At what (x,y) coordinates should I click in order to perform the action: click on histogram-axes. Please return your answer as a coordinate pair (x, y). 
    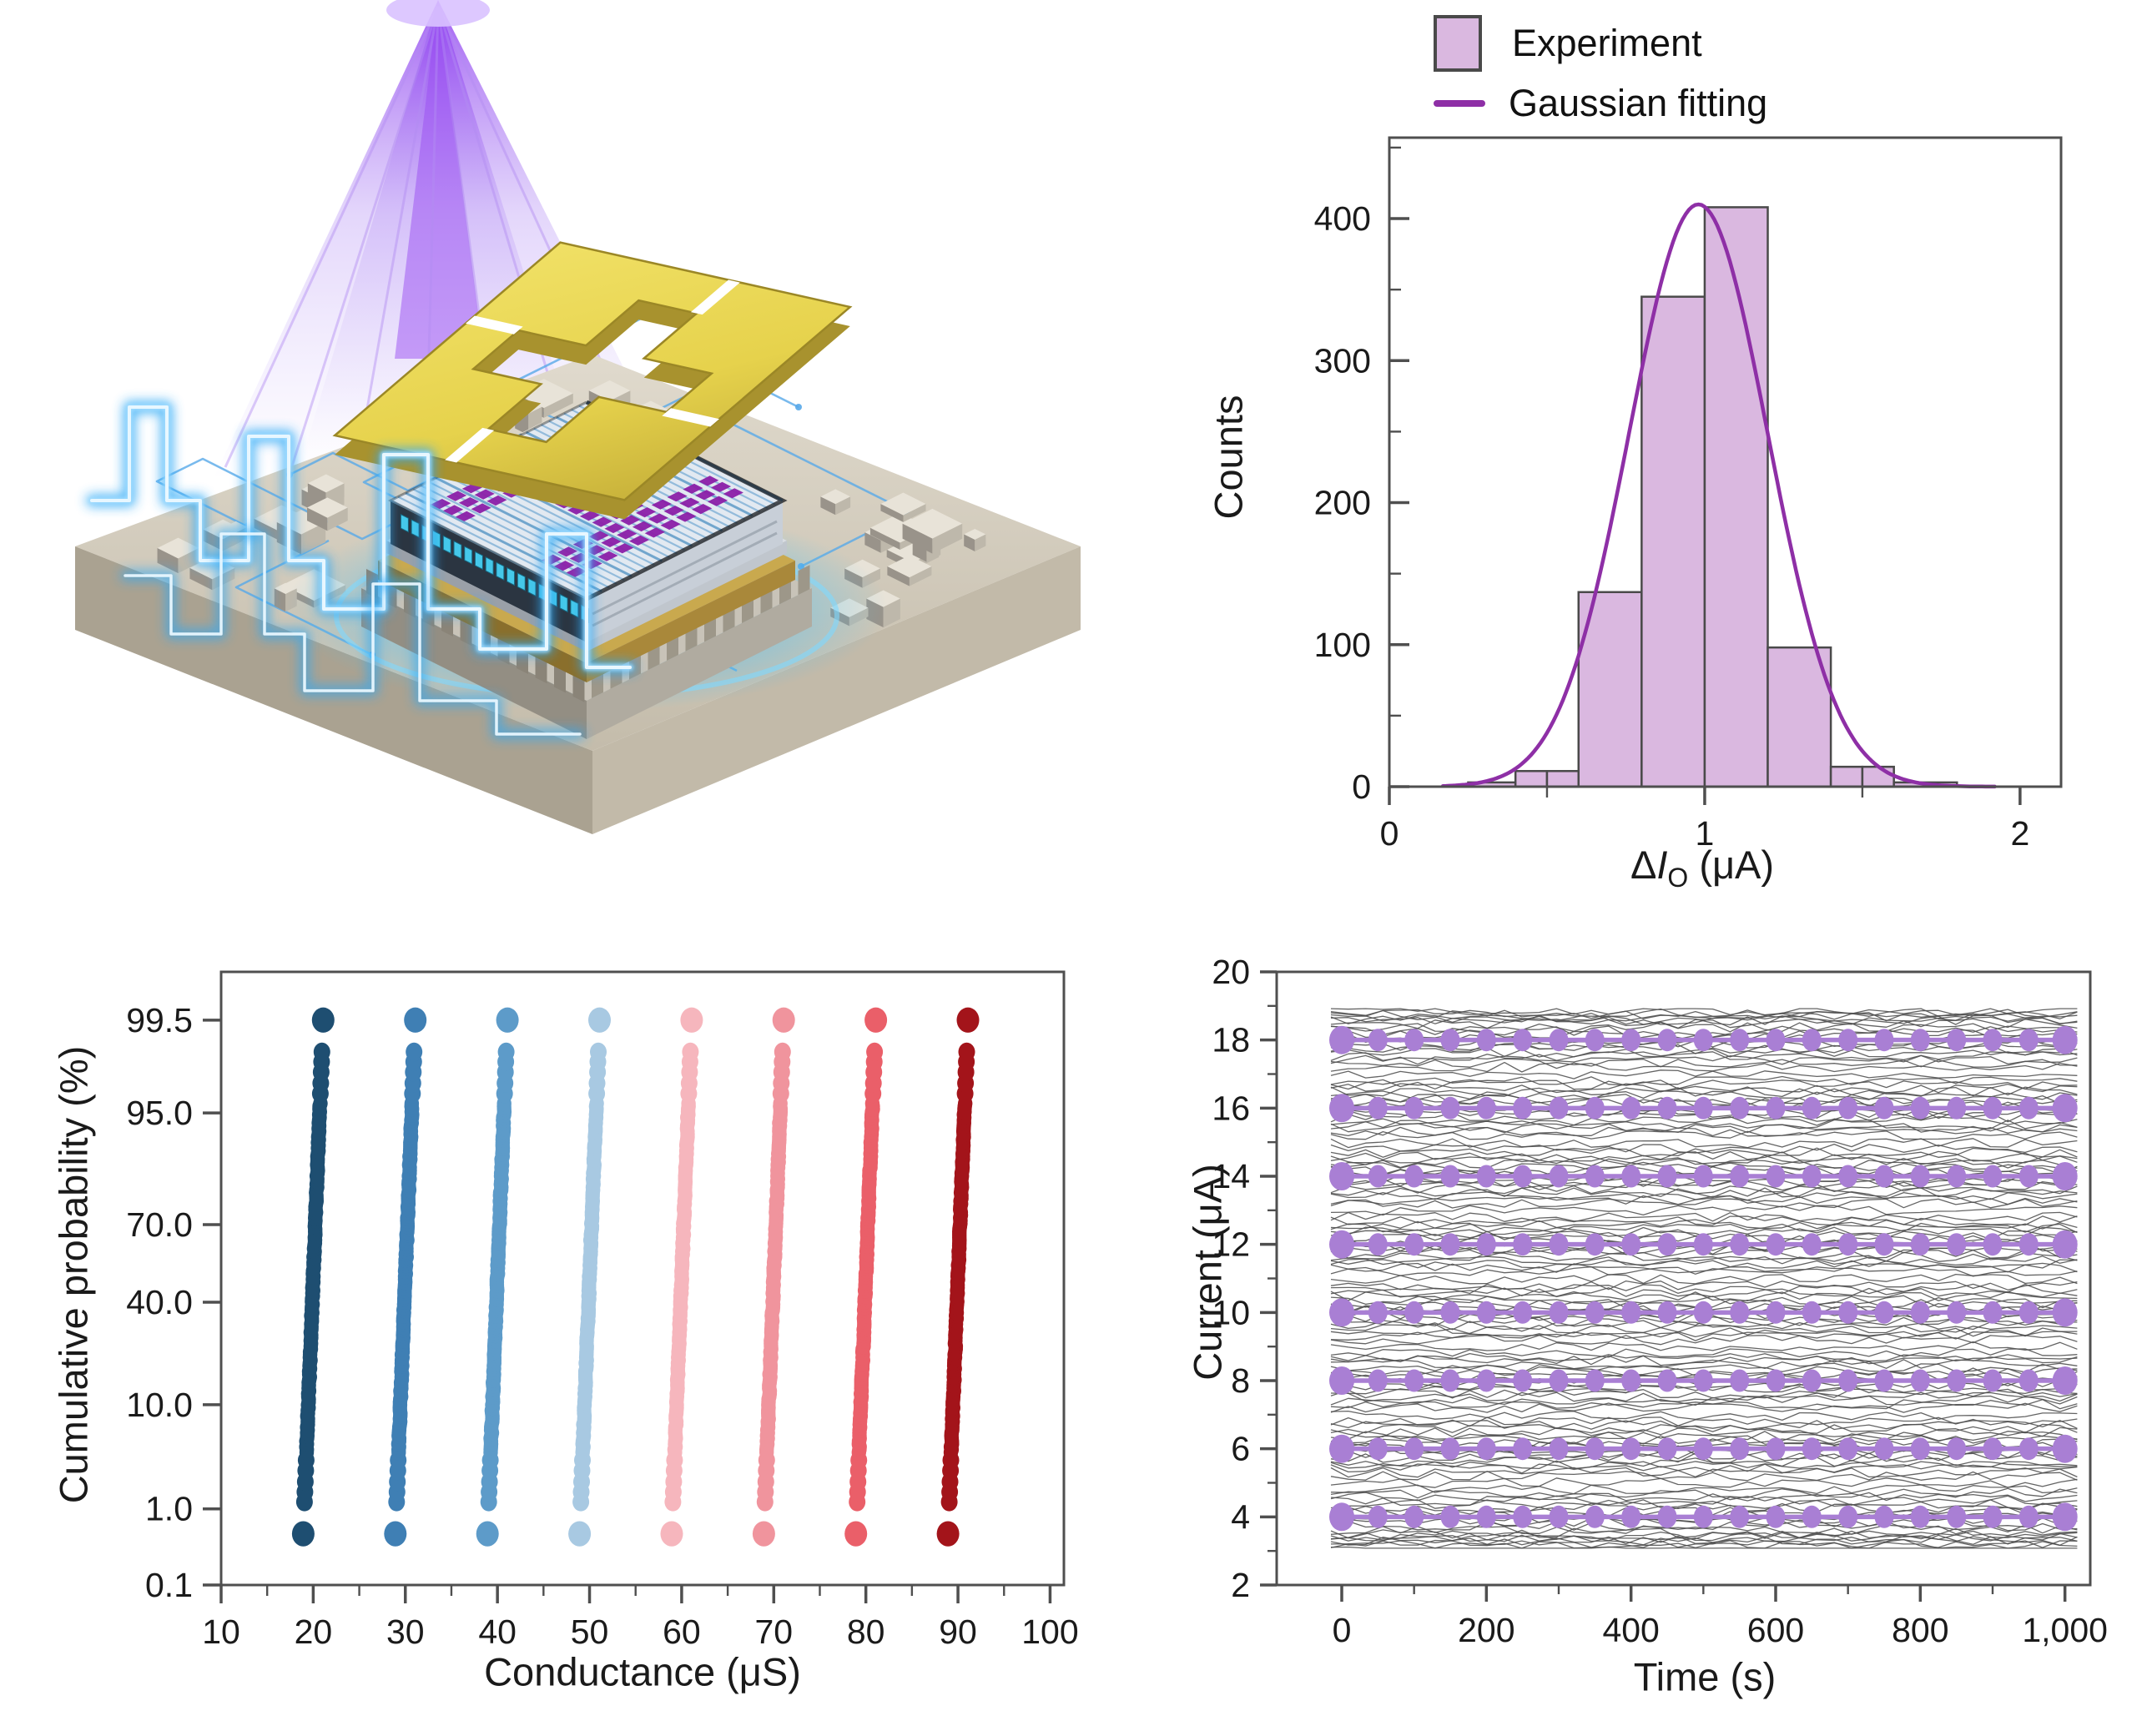
    Looking at the image, I should click on (1725, 462).